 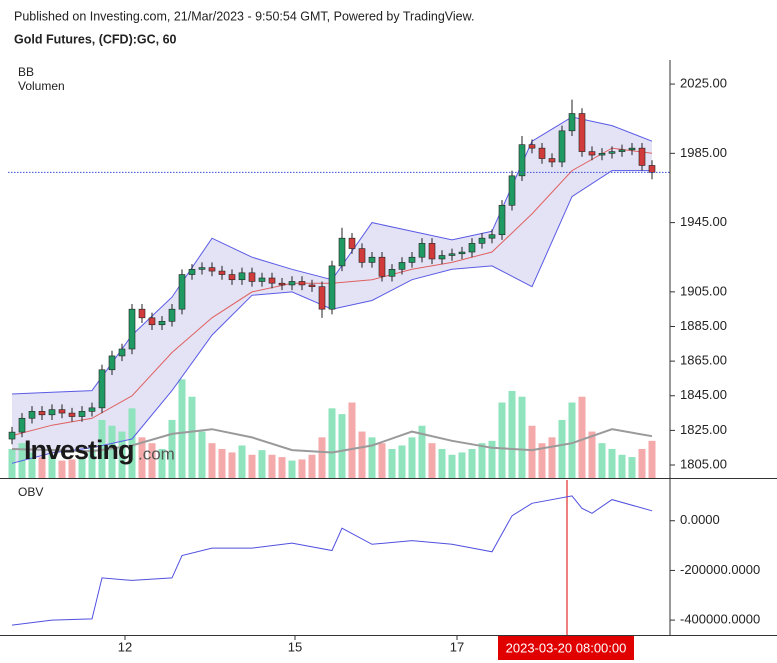 What do you see at coordinates (95, 39) in the screenshot?
I see `chart-title: Gold Futures, (CFD):GC, 60` at bounding box center [95, 39].